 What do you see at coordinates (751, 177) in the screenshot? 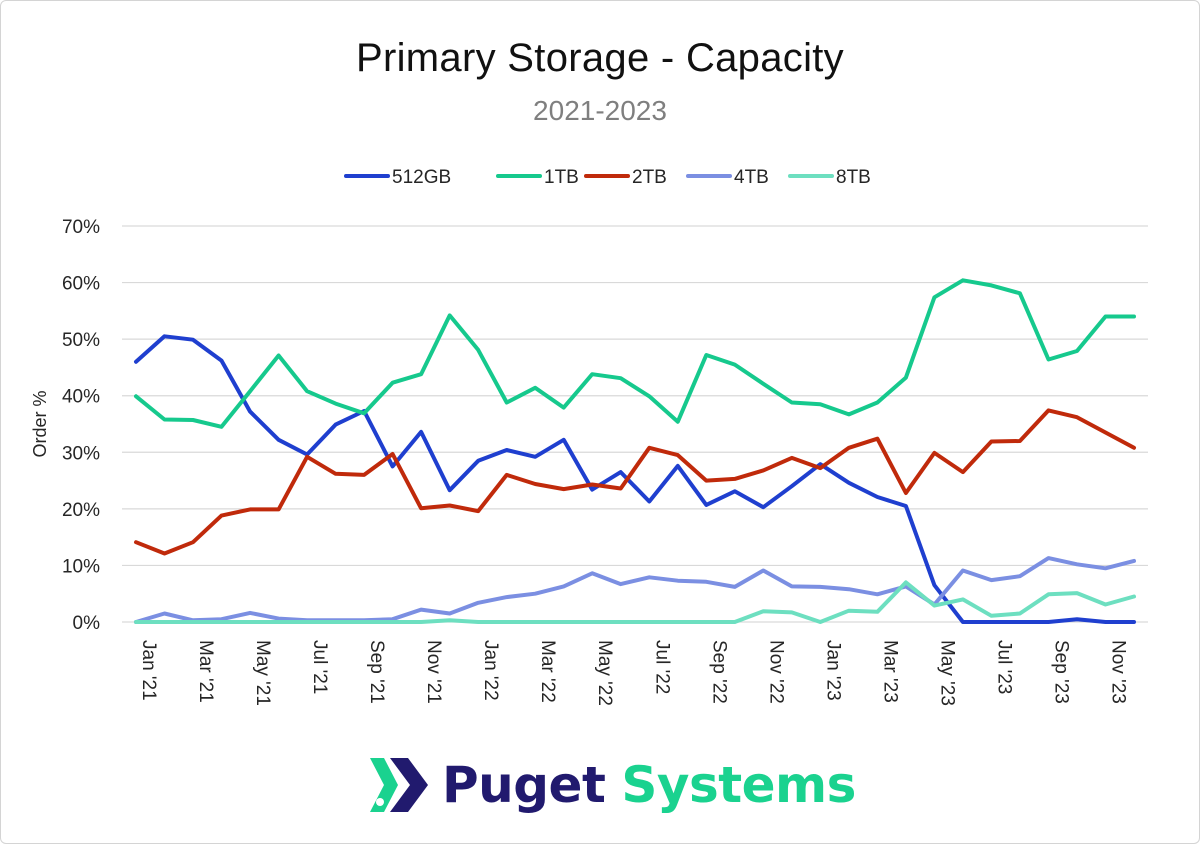
I see `legend-label-4tb: 4TB` at bounding box center [751, 177].